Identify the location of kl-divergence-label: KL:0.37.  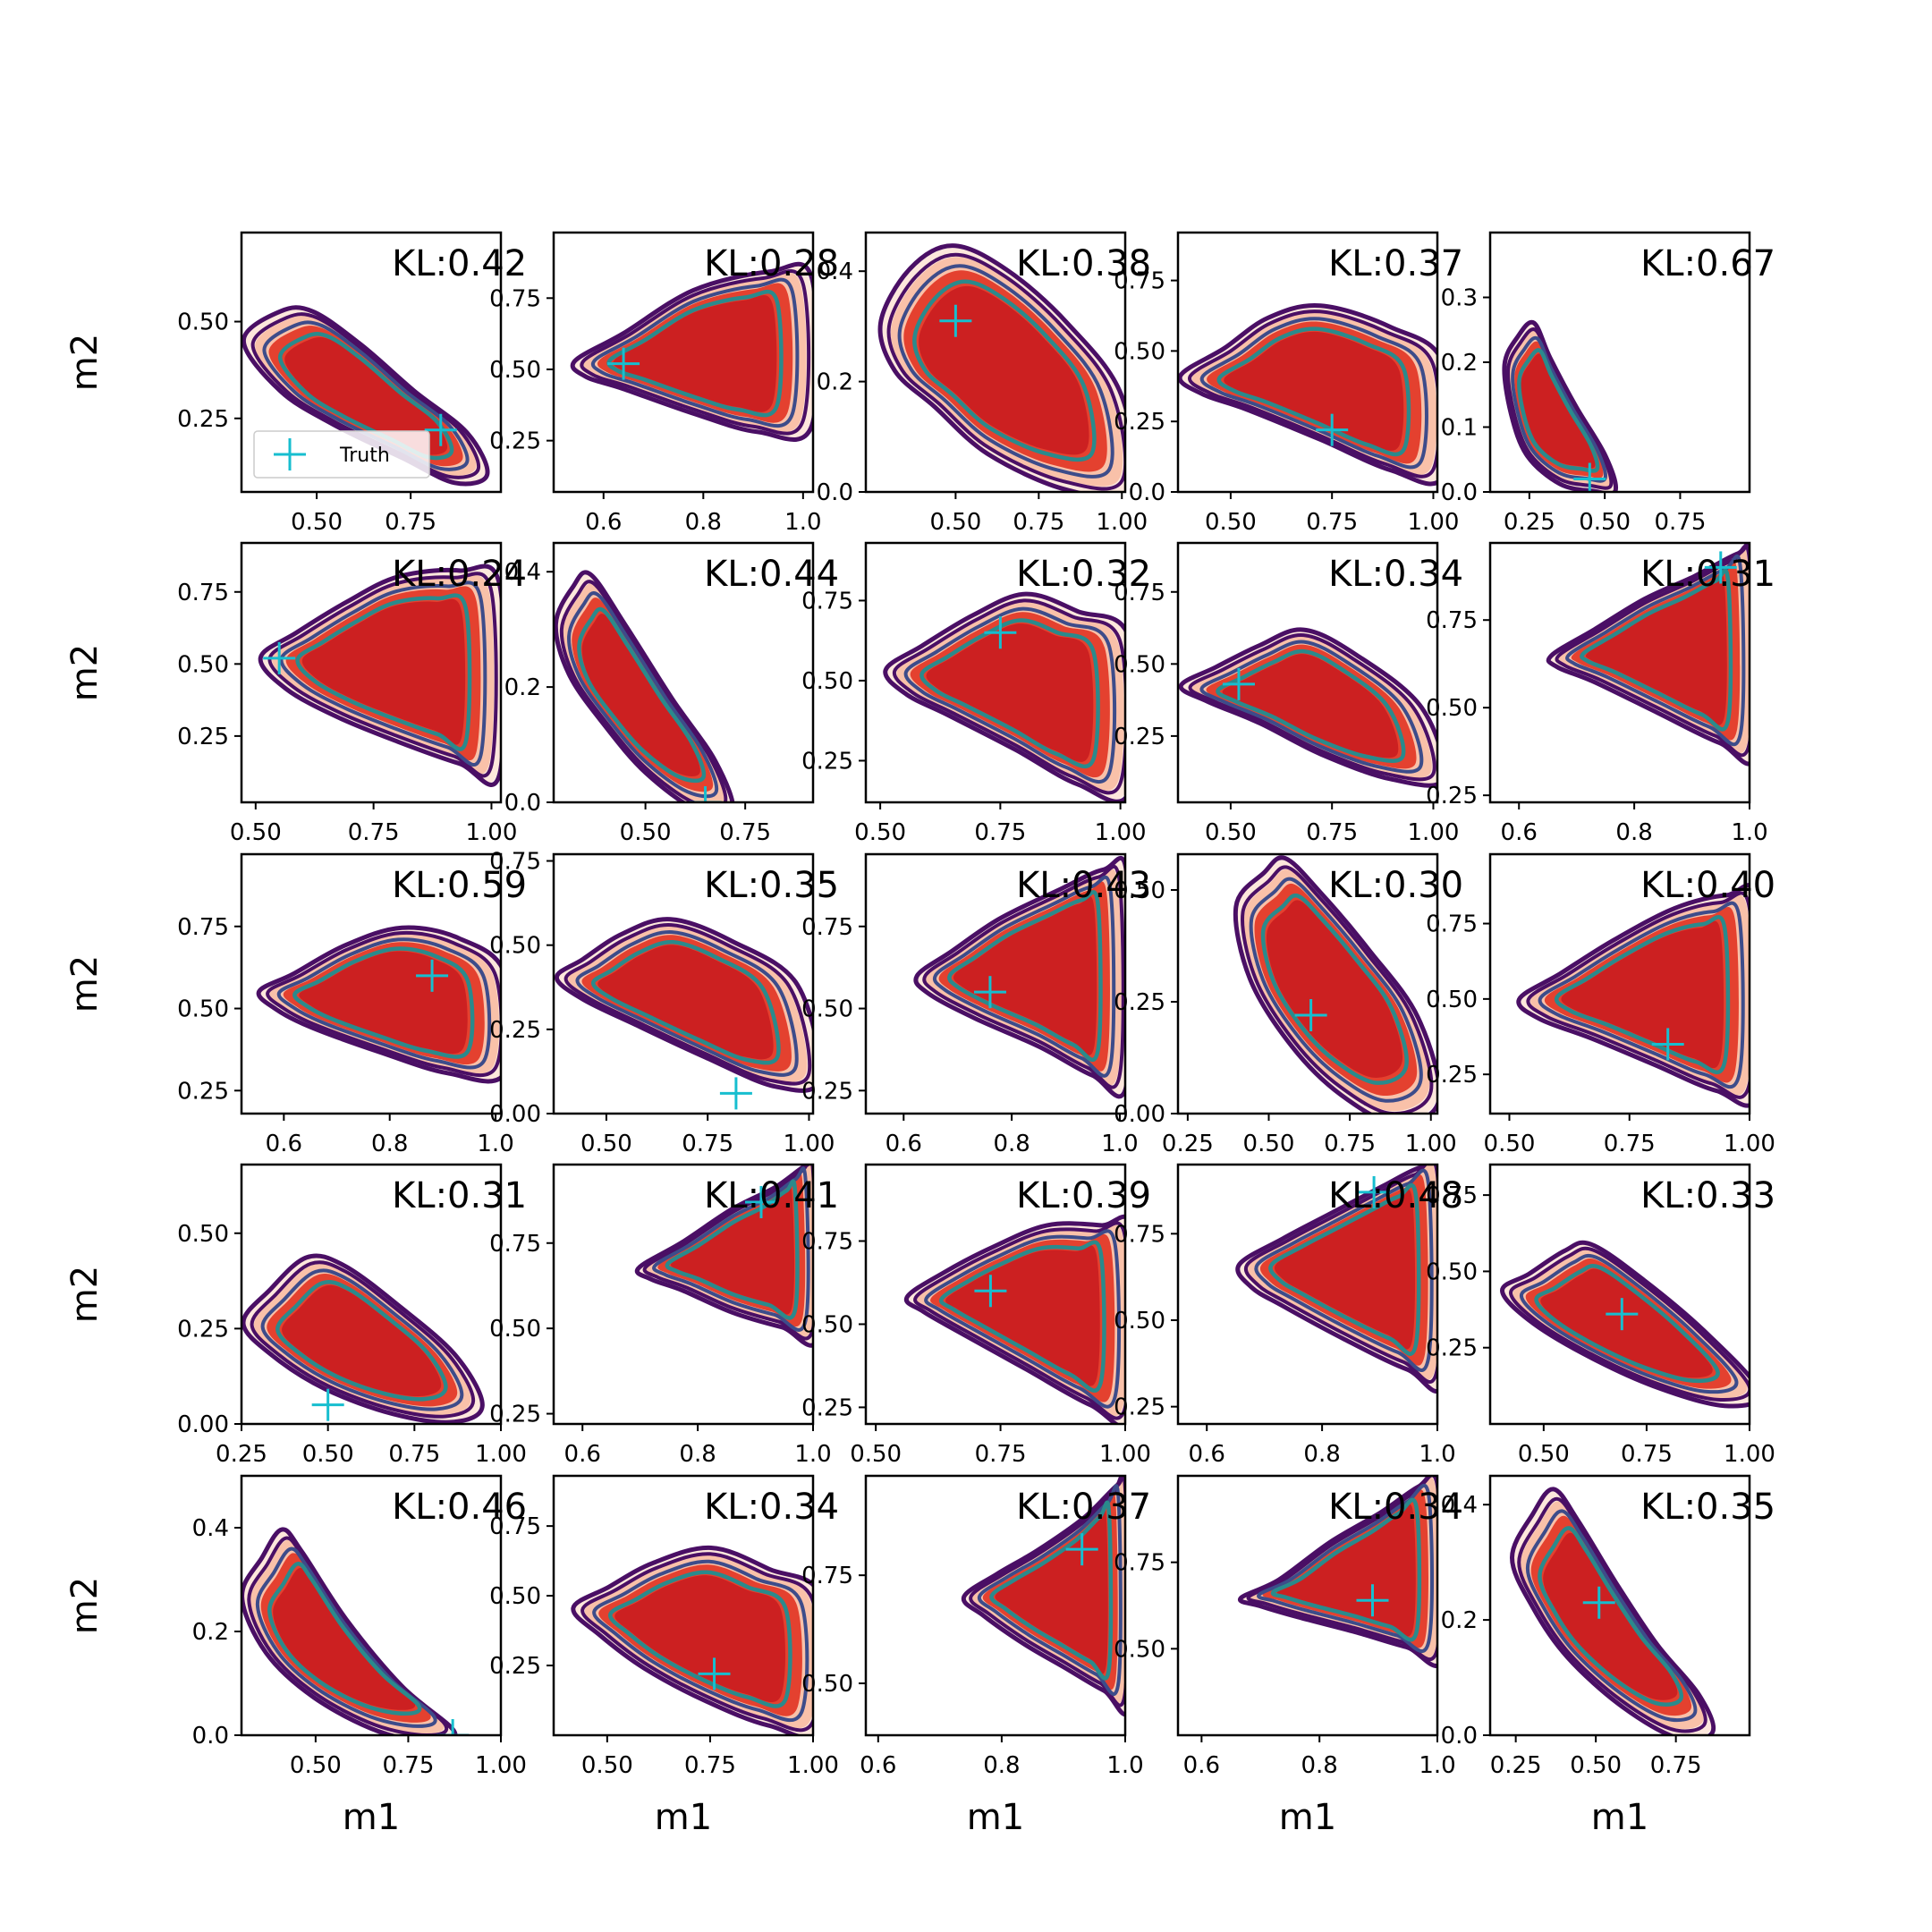
(1083, 1507).